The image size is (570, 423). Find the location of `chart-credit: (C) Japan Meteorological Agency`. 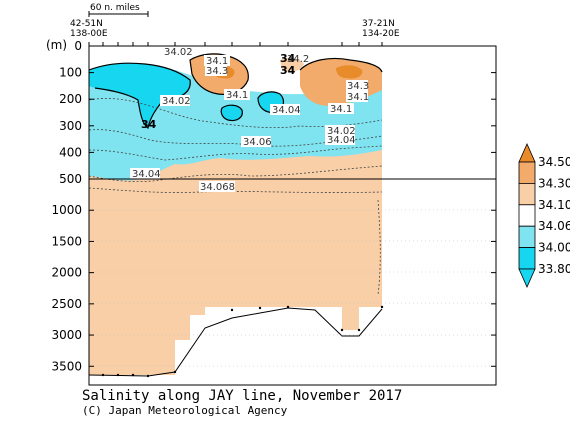

chart-credit: (C) Japan Meteorological Agency is located at coordinates (185, 410).